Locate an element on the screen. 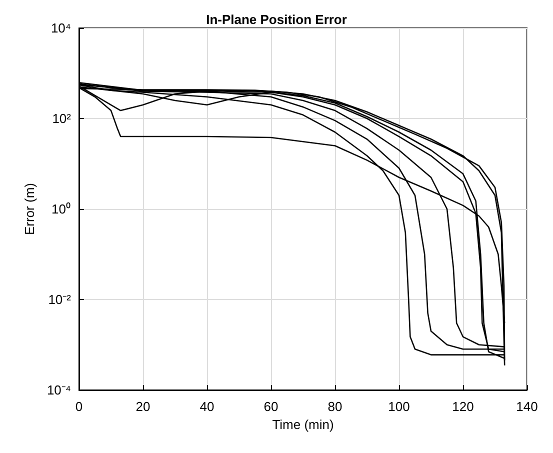 This screenshot has height=453, width=553. y-axis-title: Error (m) is located at coordinates (30, 209).